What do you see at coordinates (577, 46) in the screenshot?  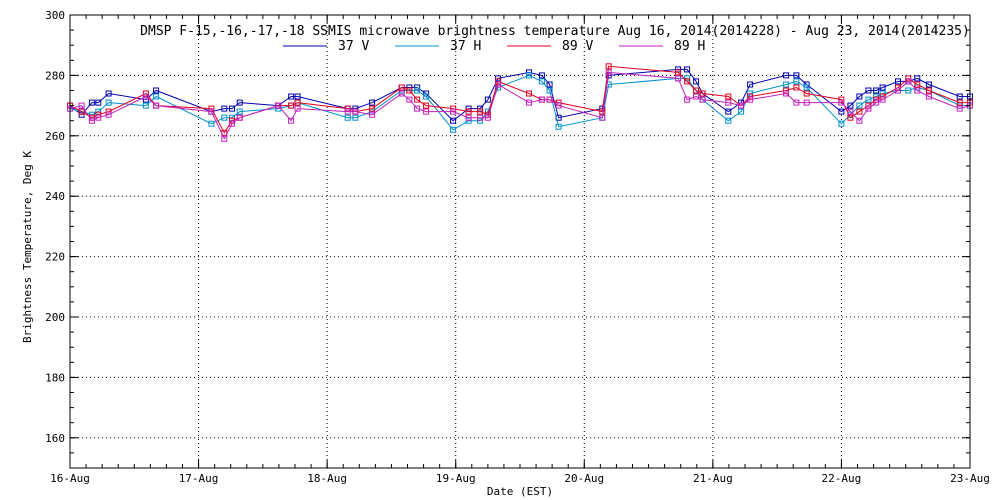 I see `legend-label: 89 V` at bounding box center [577, 46].